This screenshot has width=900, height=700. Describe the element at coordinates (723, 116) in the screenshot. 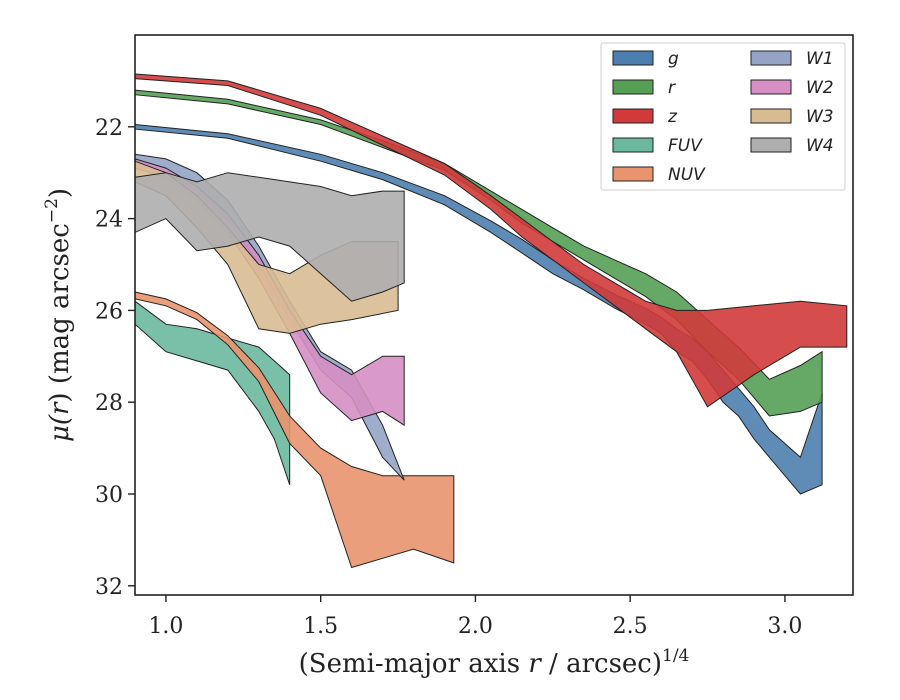

I see `legend: grz FUV NUV W1 W2 W3 W4` at that location.